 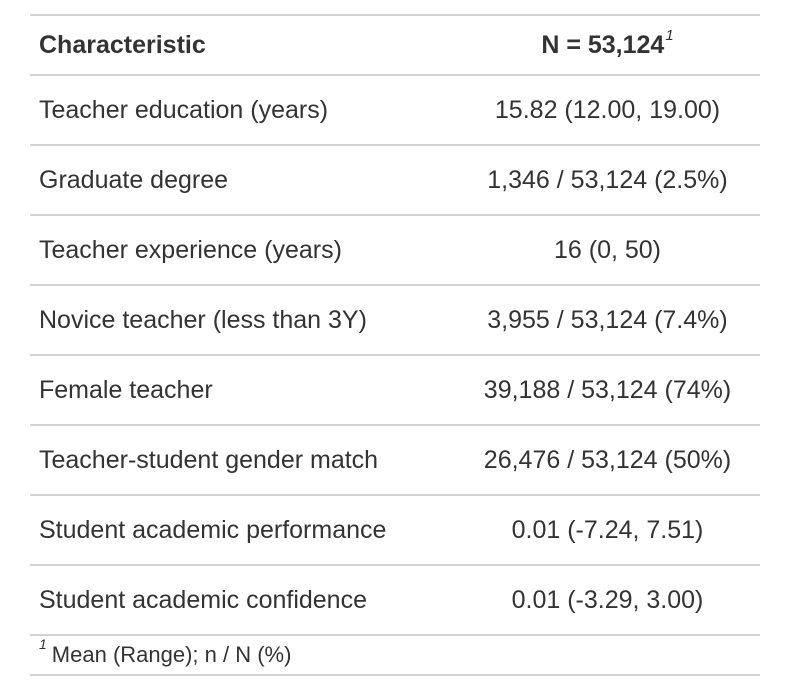 What do you see at coordinates (607, 320) in the screenshot?
I see `row-value: 3,955 / 53,124 (7.4%)` at bounding box center [607, 320].